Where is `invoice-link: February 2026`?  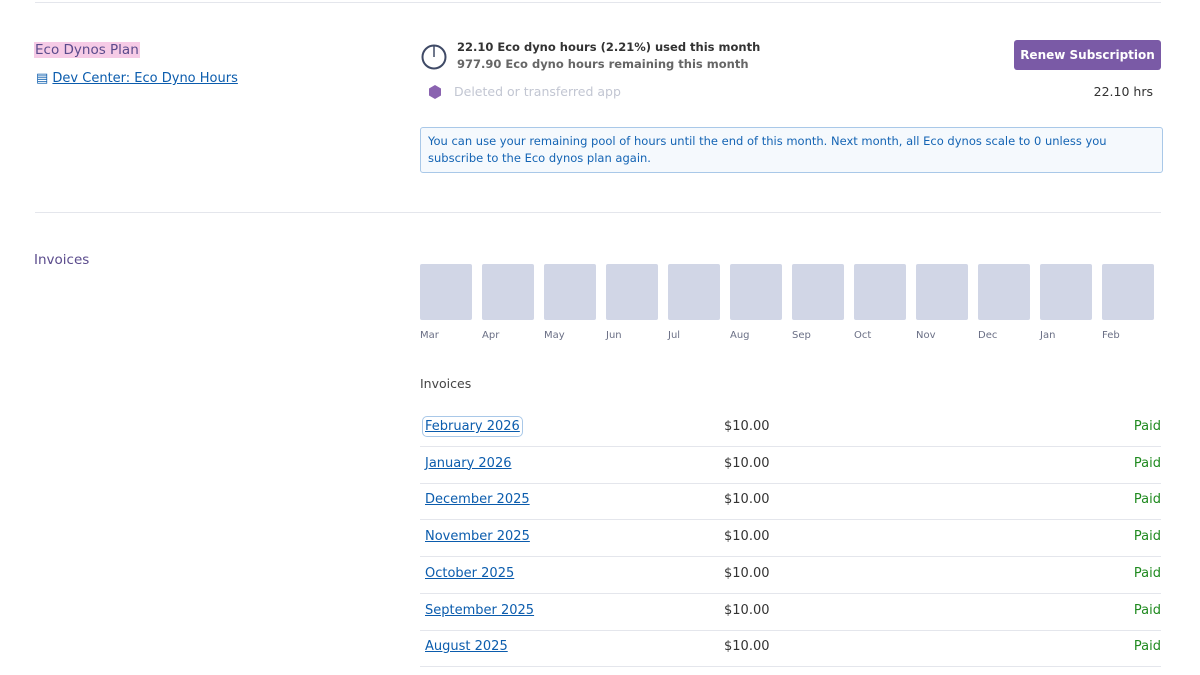 invoice-link: February 2026 is located at coordinates (472, 426).